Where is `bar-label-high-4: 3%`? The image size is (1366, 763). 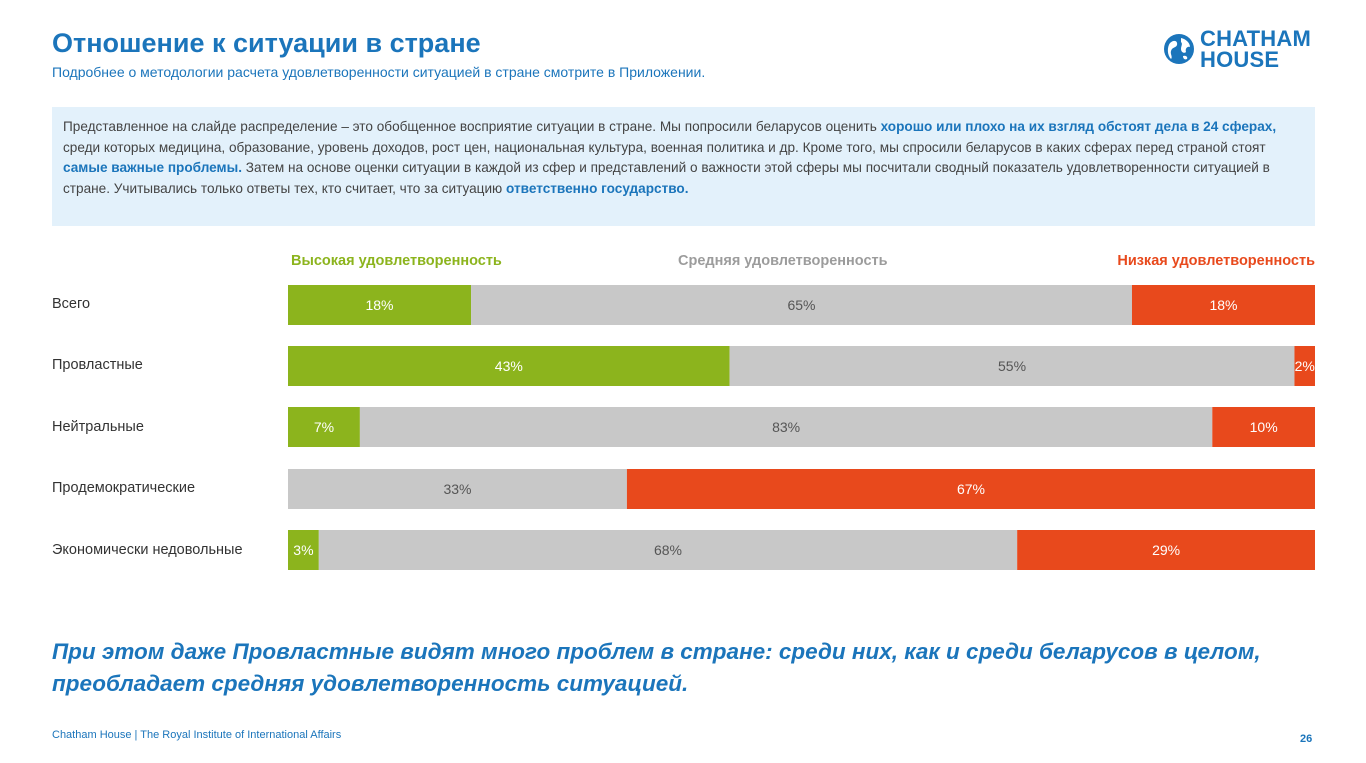 bar-label-high-4: 3% is located at coordinates (303, 550).